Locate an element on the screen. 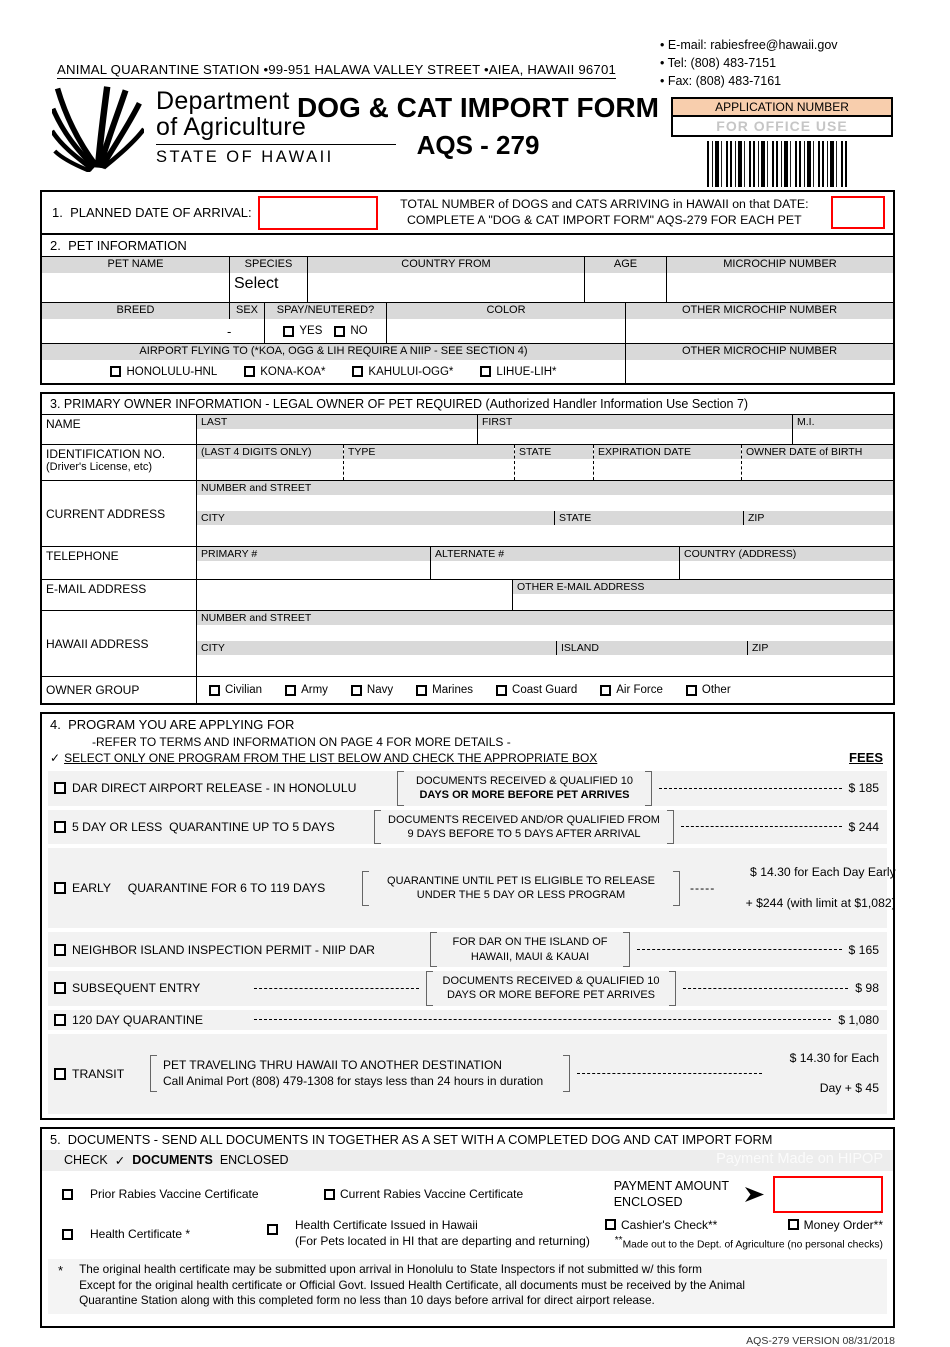  color-input is located at coordinates (505, 331).